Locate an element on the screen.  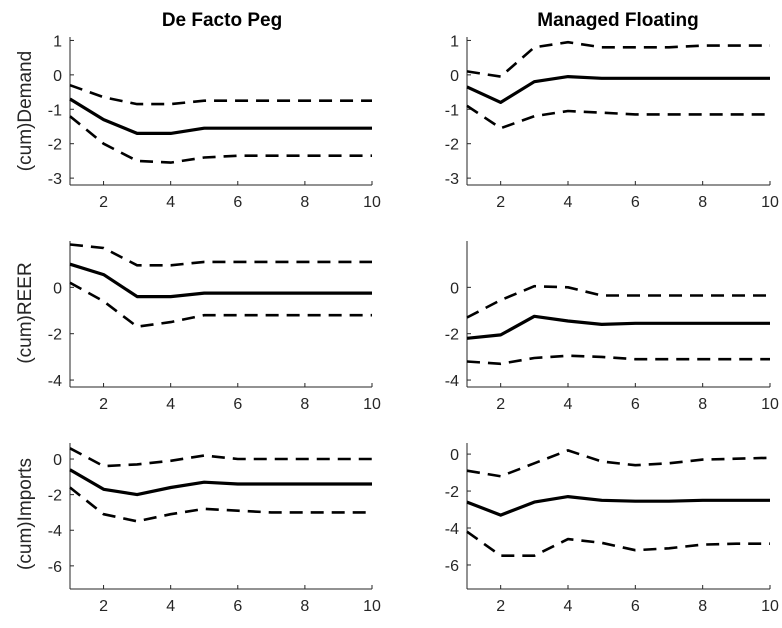
panel-2-1: 0 -2 -4 -6 2 4 6 8 10 is located at coordinates (612, 529).